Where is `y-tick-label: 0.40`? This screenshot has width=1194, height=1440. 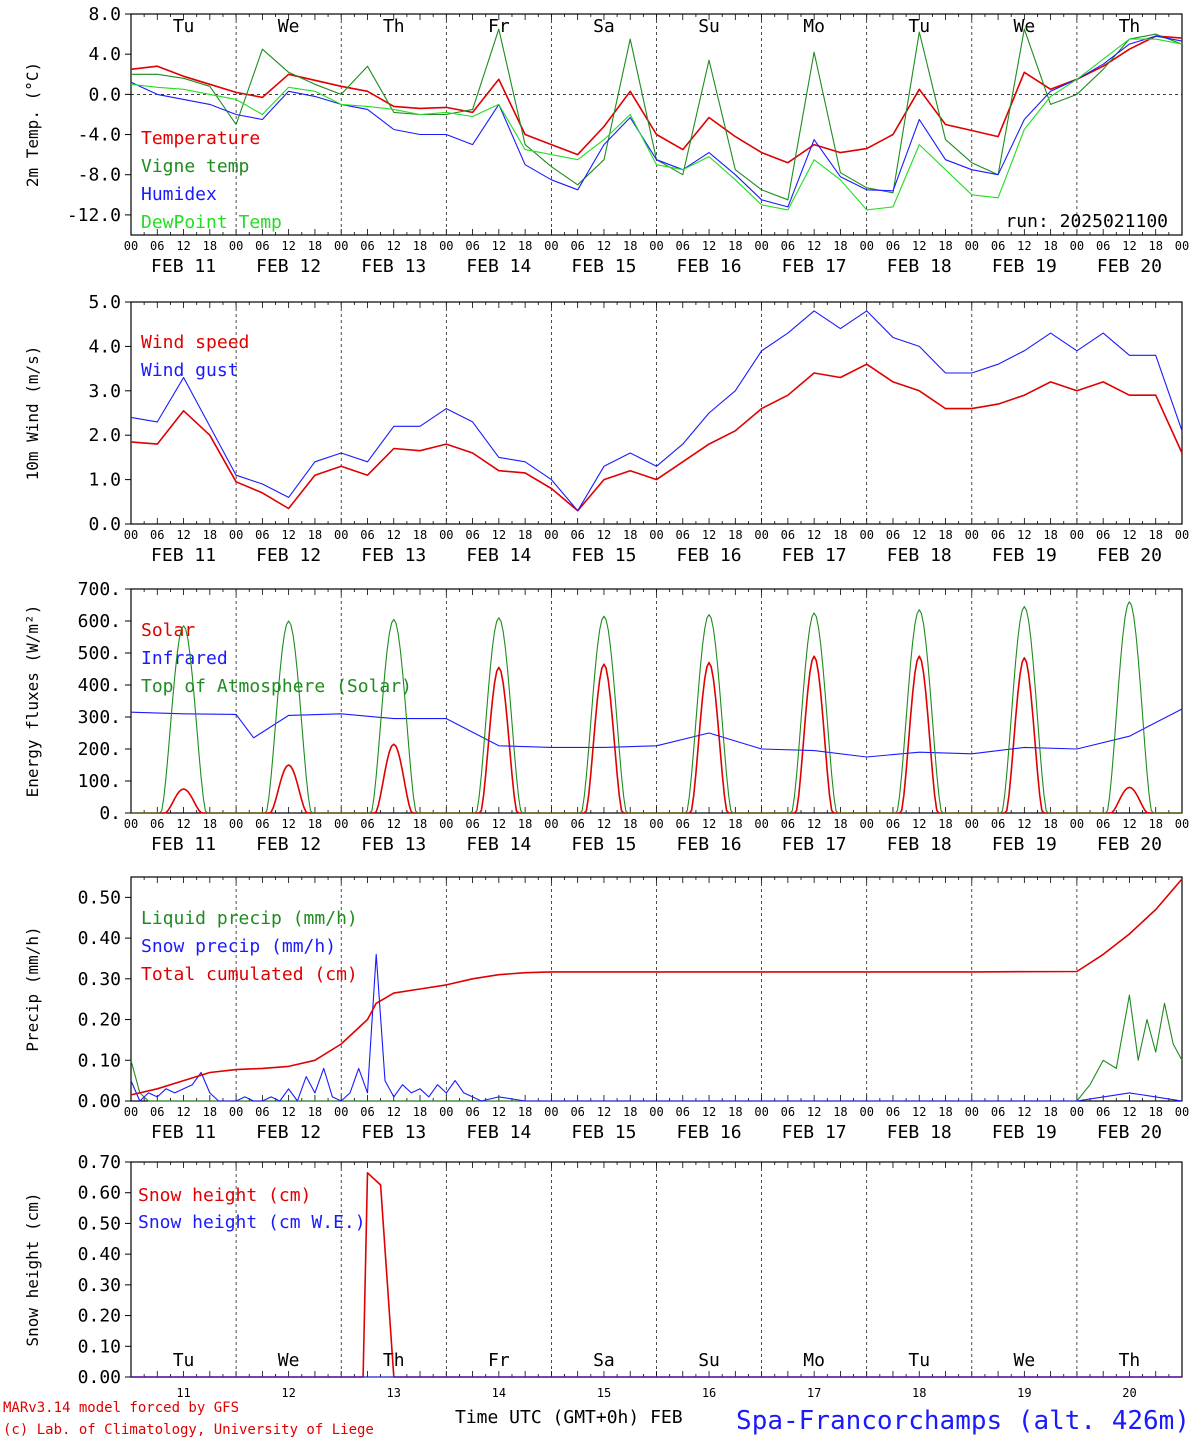 y-tick-label: 0.40 is located at coordinates (99, 1254).